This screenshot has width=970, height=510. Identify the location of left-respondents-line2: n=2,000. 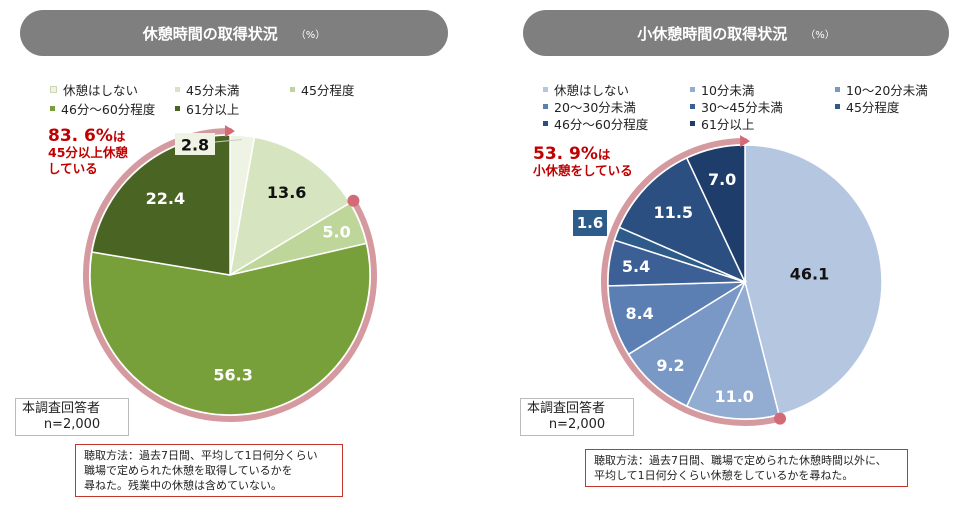
(72, 424).